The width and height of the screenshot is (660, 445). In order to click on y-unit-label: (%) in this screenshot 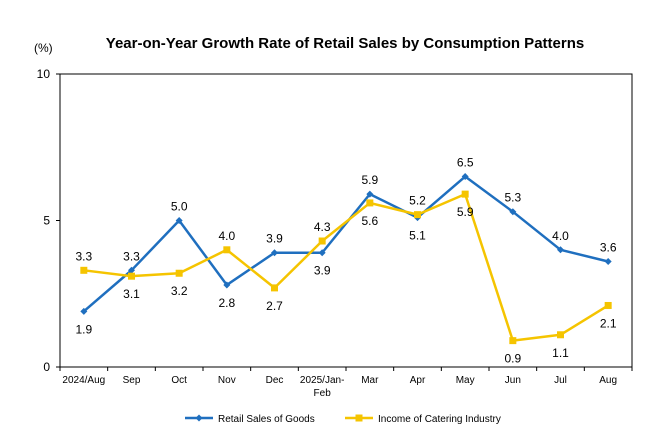, I will do `click(43, 48)`.